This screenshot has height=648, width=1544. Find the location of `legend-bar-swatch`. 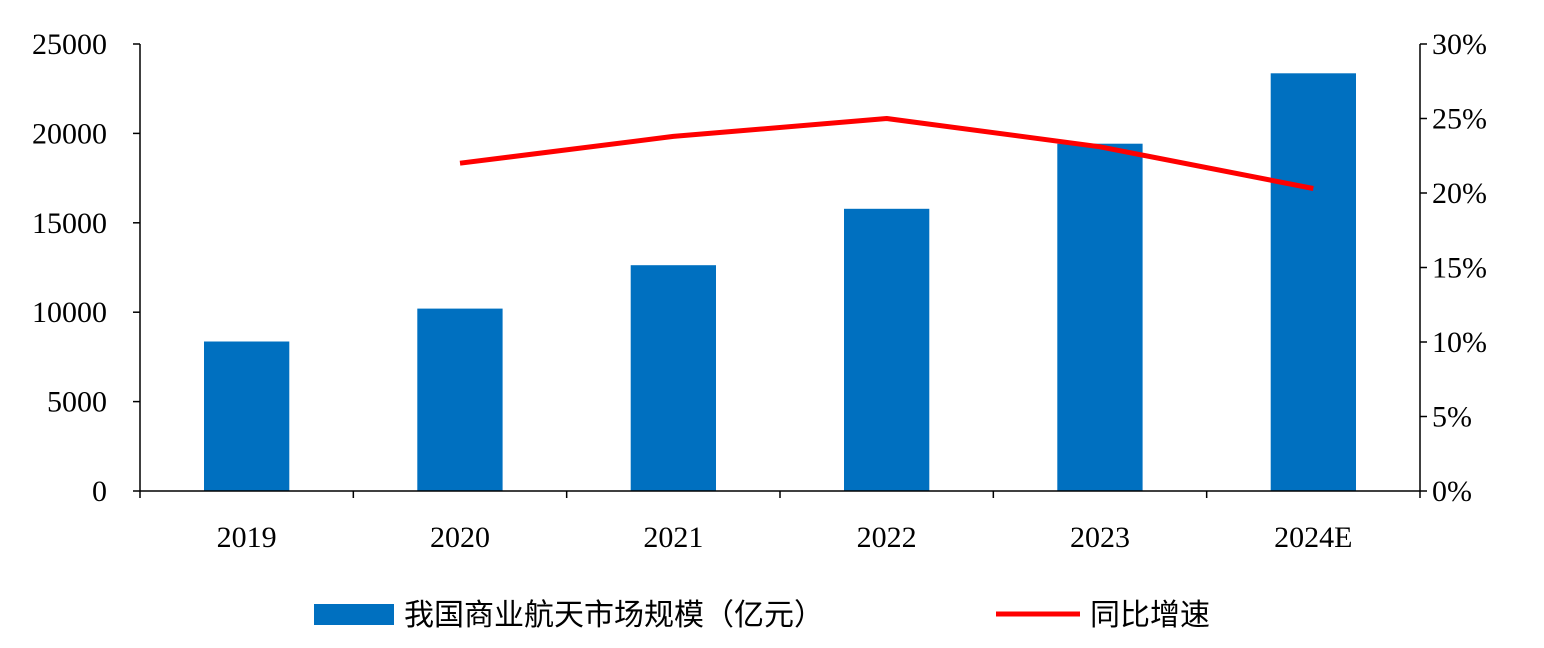

legend-bar-swatch is located at coordinates (354, 614).